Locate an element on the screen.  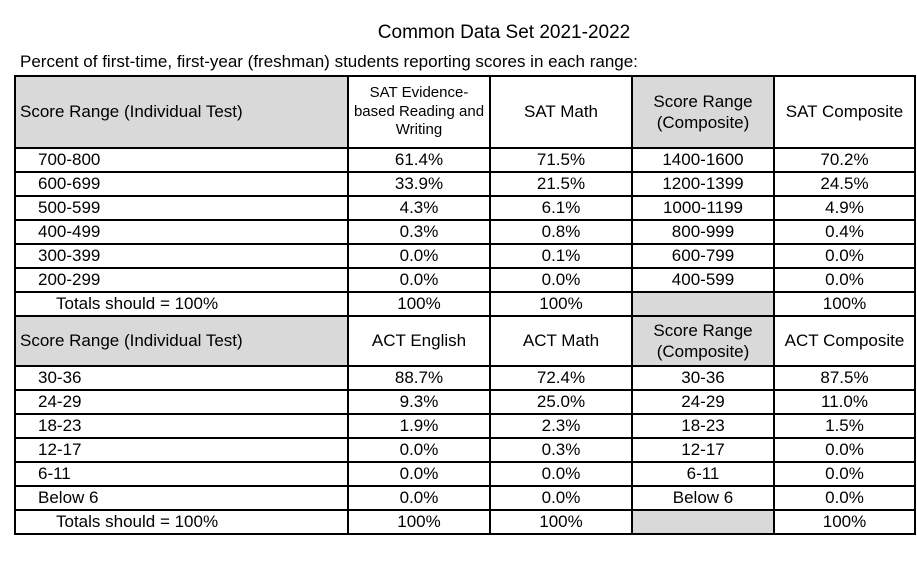
cell: 1000-1199 is located at coordinates (703, 208).